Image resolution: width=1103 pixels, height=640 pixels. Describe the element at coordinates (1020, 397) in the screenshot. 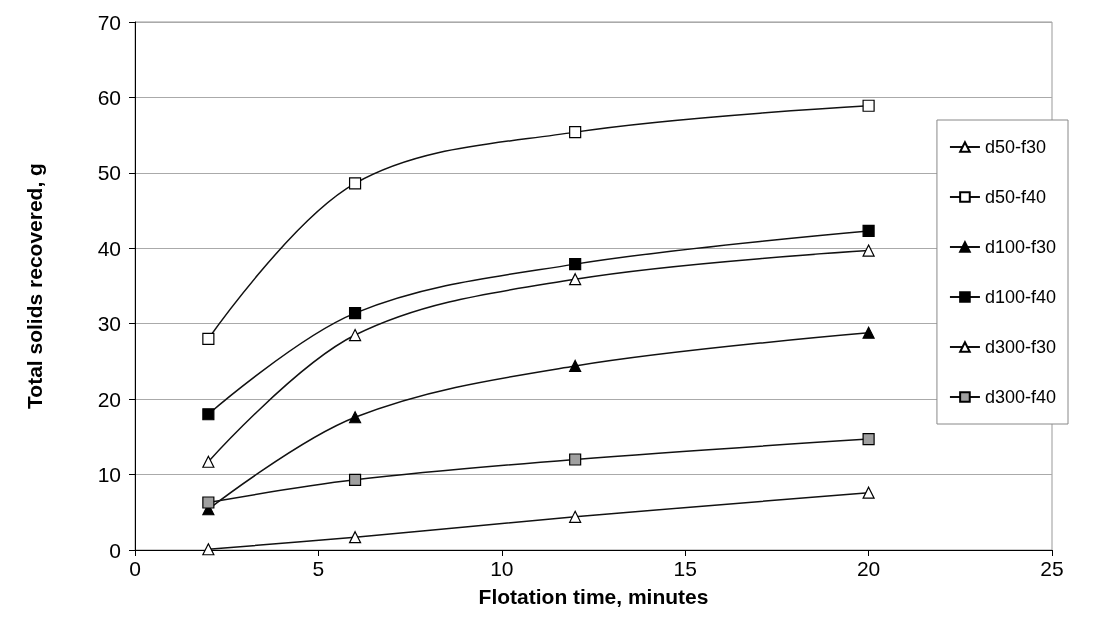

I see `legend-label: d300-f40` at that location.